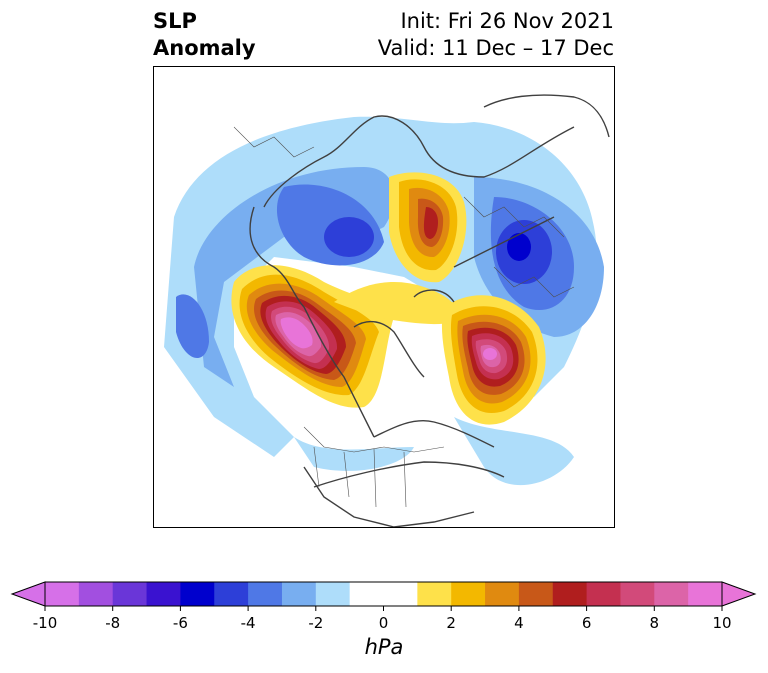 The height and width of the screenshot is (673, 768). I want to click on valid-range: Valid: 11 Dec – 17 Dec, so click(495, 48).